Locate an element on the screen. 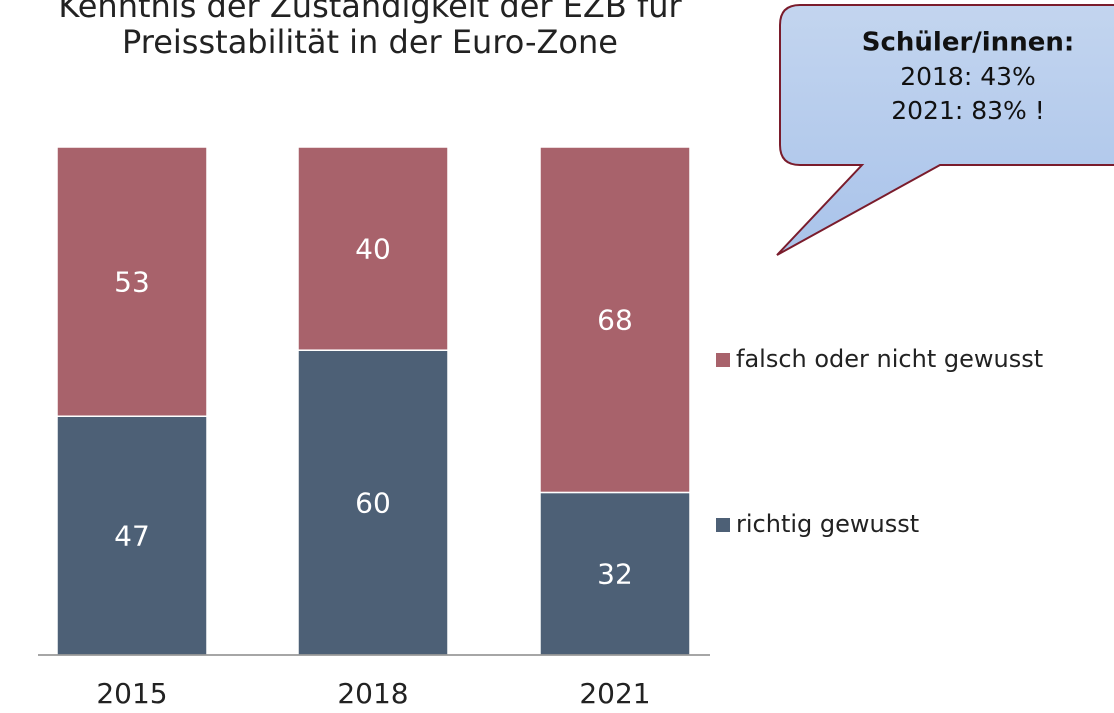 Image resolution: width=1114 pixels, height=713 pixels. callout-text: 2018: 43% is located at coordinates (968, 76).